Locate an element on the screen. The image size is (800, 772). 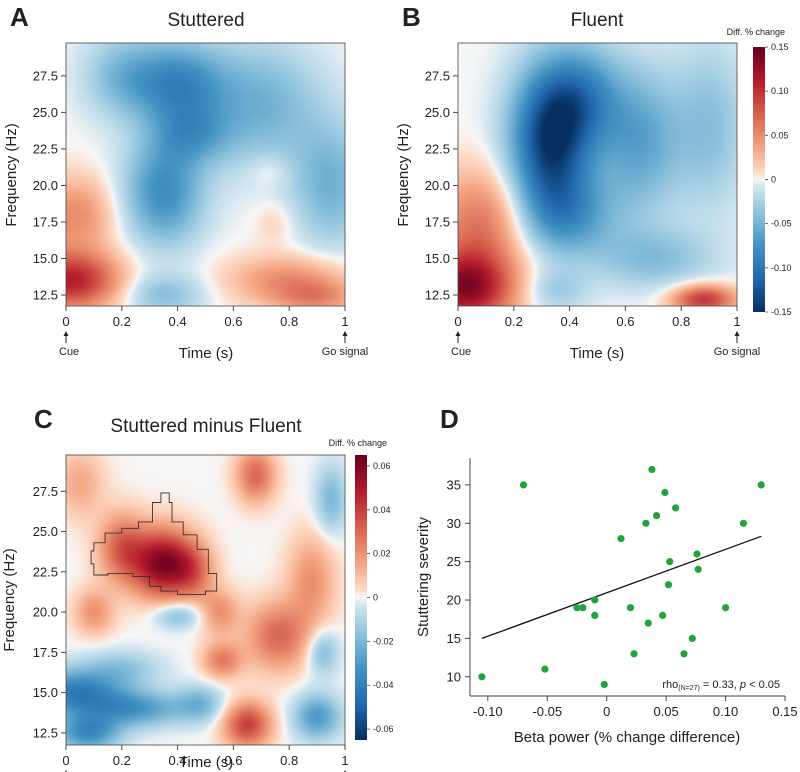
colorbar-tick-label: 0.05 is located at coordinates (780, 135).